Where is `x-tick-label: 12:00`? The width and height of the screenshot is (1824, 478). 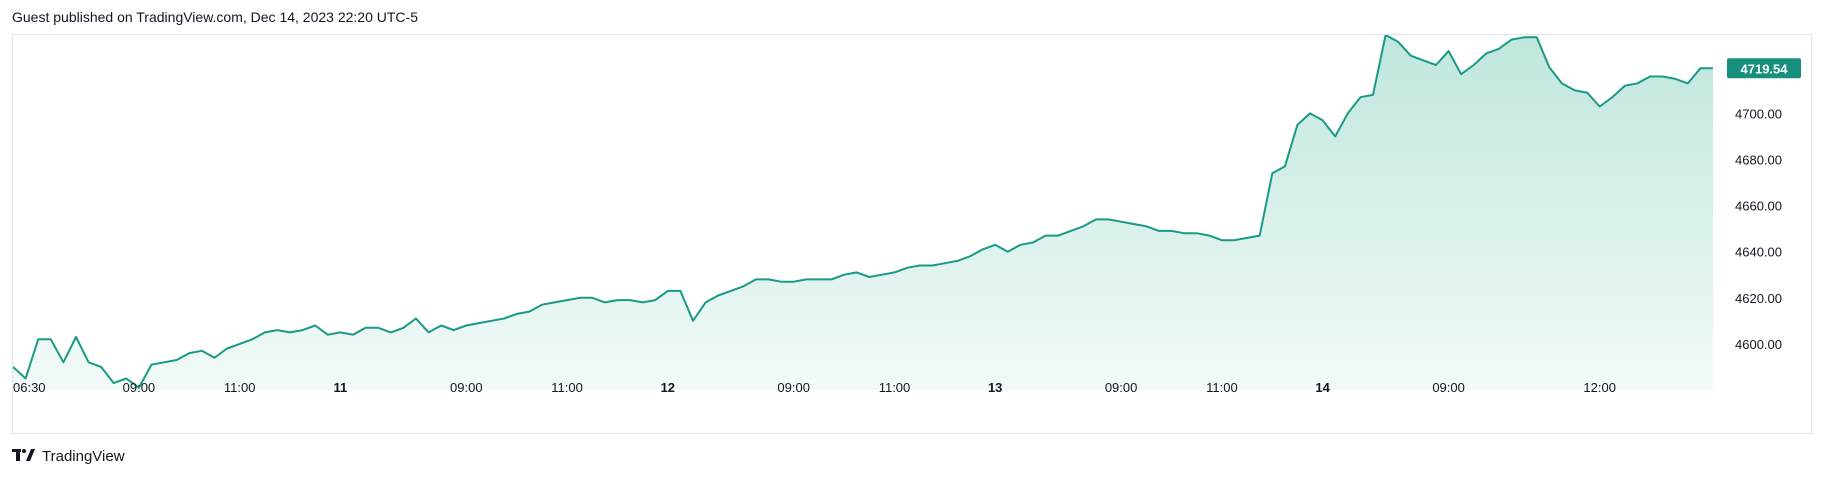 x-tick-label: 12:00 is located at coordinates (1599, 387).